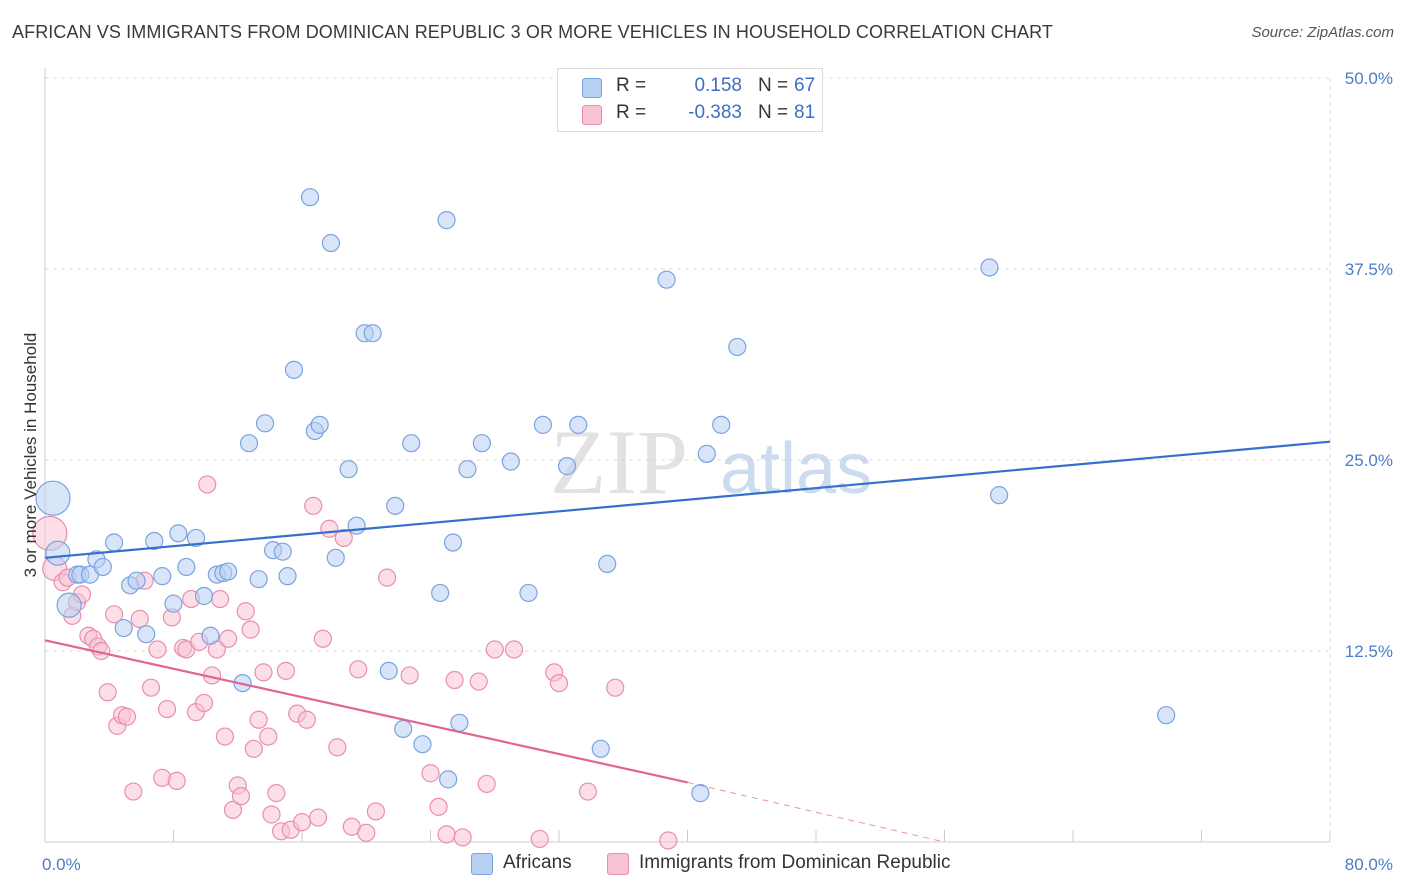 The image size is (1406, 892). I want to click on bottom-legend-swatch-dominican, so click(618, 864).